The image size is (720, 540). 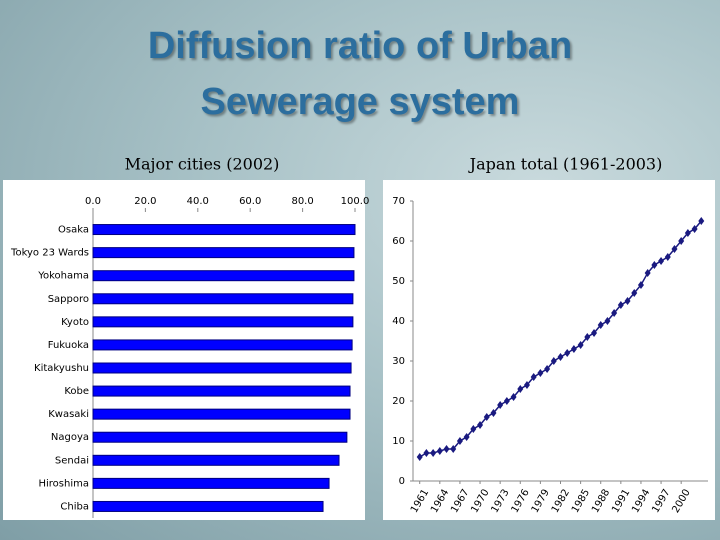 I want to click on y-tick-label: 10, so click(x=398, y=441).